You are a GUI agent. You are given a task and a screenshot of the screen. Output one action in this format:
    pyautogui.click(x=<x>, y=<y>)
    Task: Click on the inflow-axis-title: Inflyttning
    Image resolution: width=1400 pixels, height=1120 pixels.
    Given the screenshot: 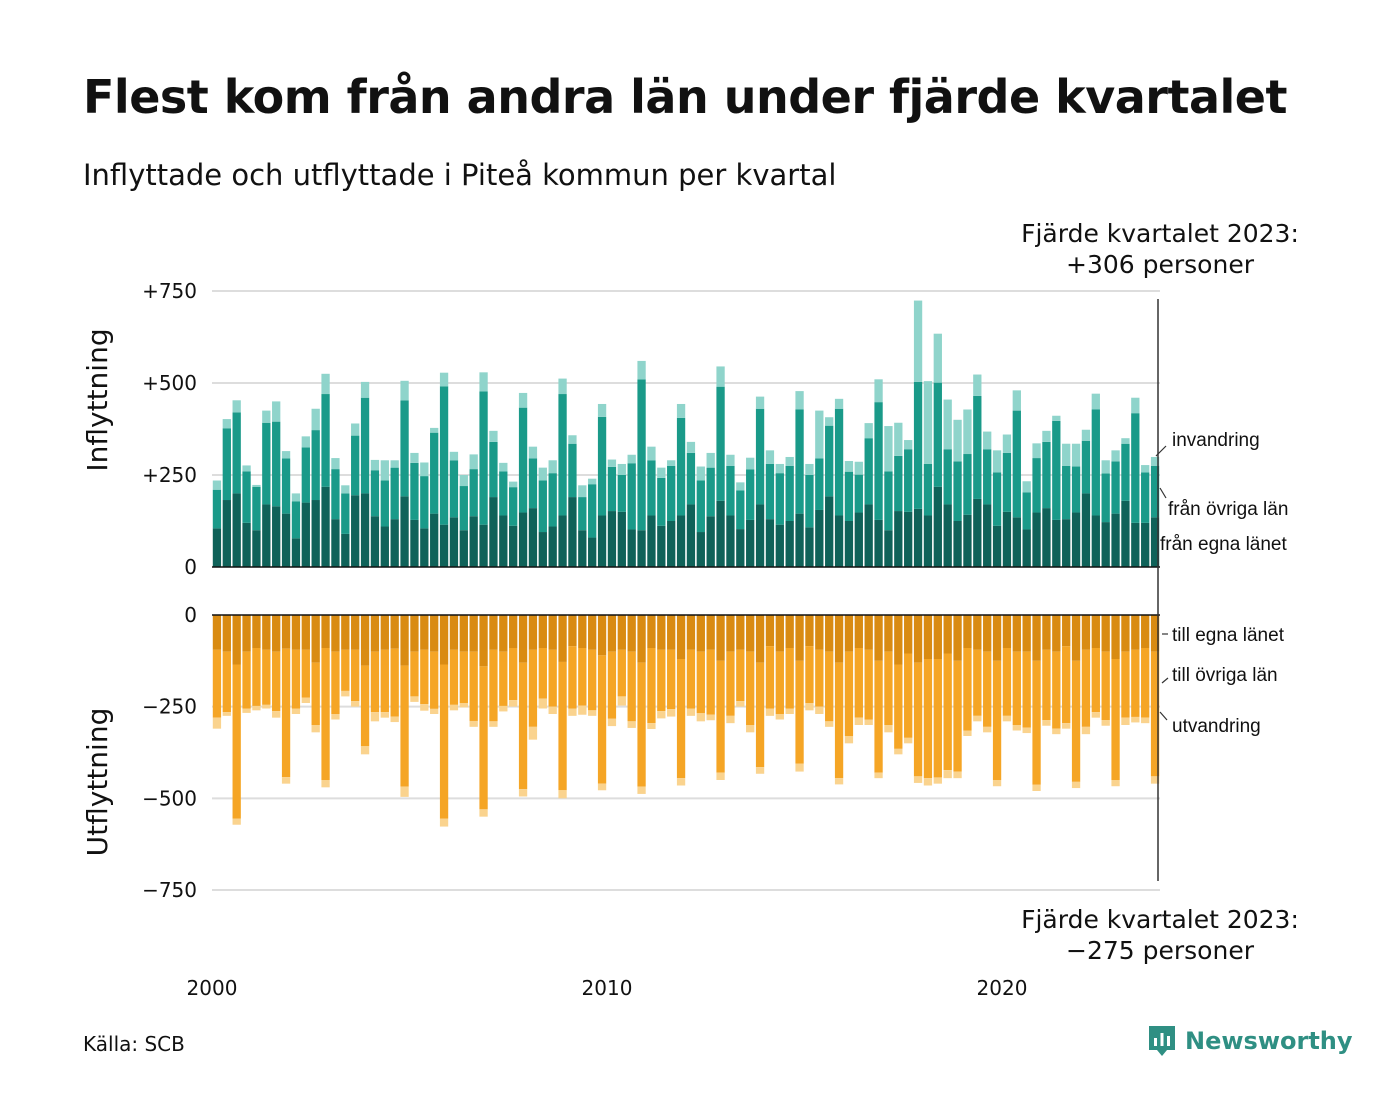 What is the action you would take?
    pyautogui.click(x=97, y=399)
    